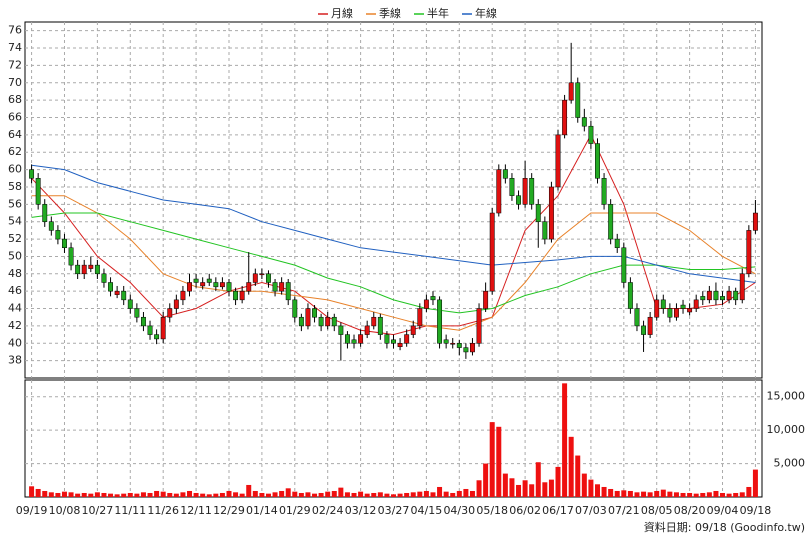 The width and height of the screenshot is (808, 540). What do you see at coordinates (229, 510) in the screenshot?
I see `x-tick-label: 12/29` at bounding box center [229, 510].